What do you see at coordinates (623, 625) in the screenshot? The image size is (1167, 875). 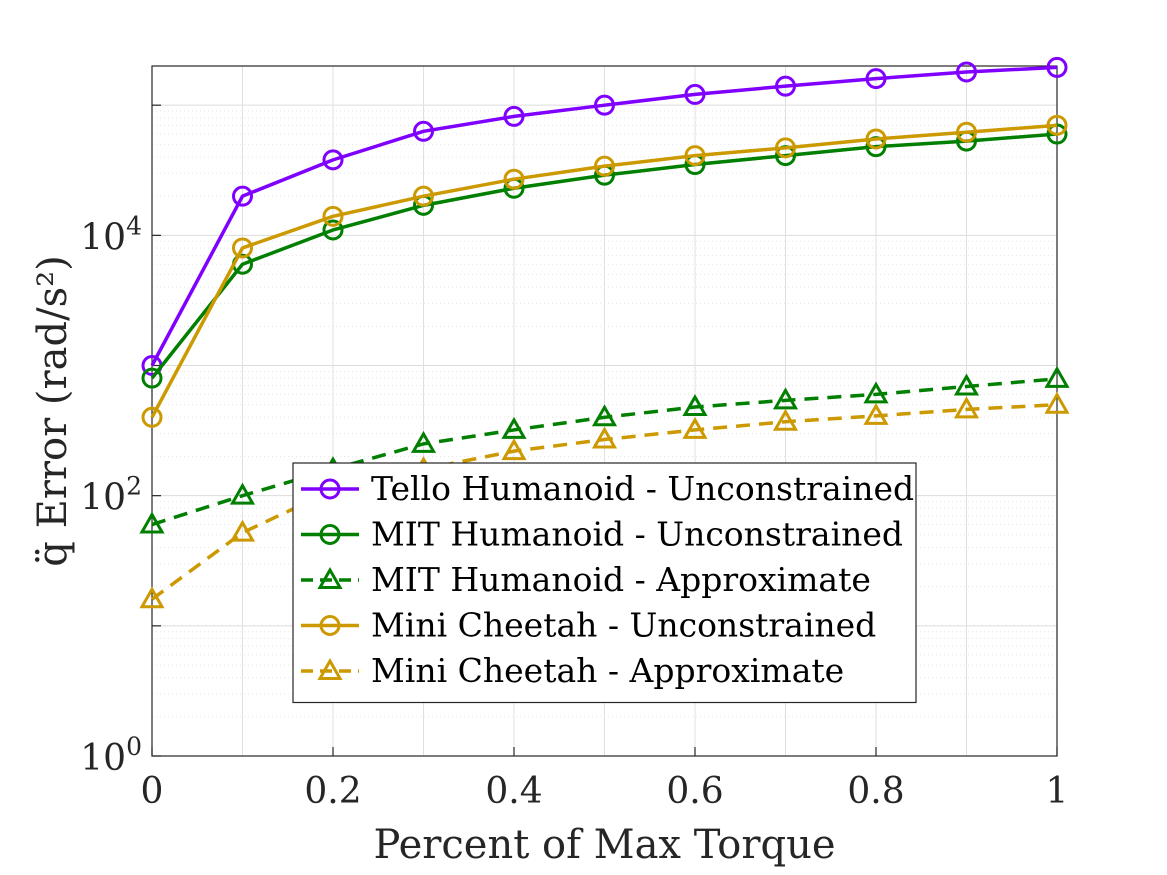 I see `legend-label: Mini Cheetah - Unconstrained` at bounding box center [623, 625].